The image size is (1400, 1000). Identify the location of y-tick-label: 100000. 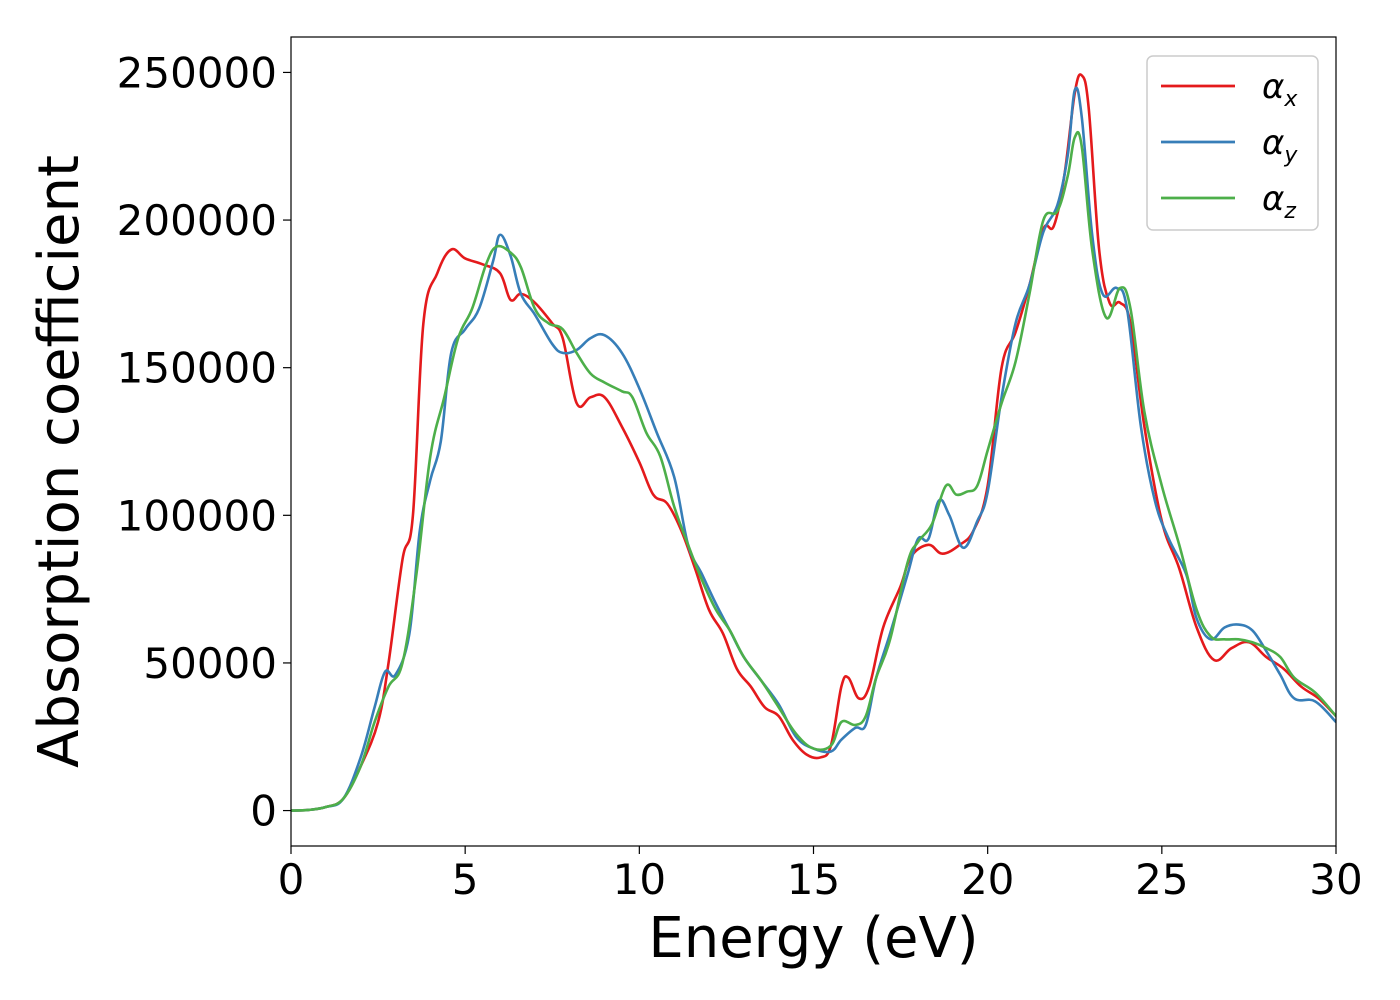
(197, 515).